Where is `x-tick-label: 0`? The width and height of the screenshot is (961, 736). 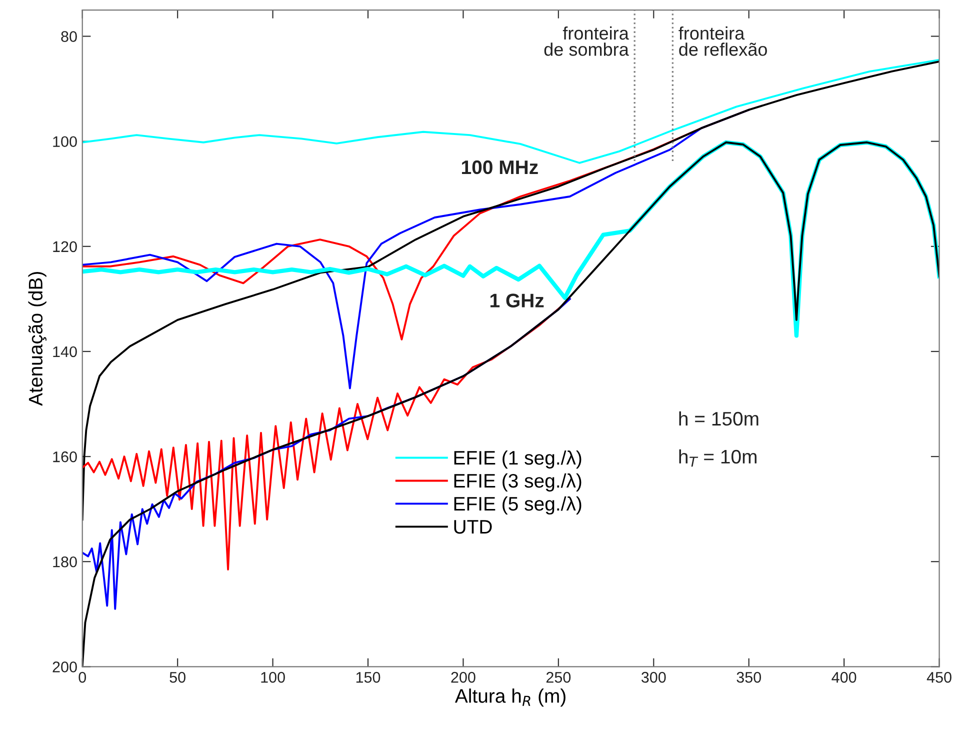
x-tick-label: 0 is located at coordinates (82, 677).